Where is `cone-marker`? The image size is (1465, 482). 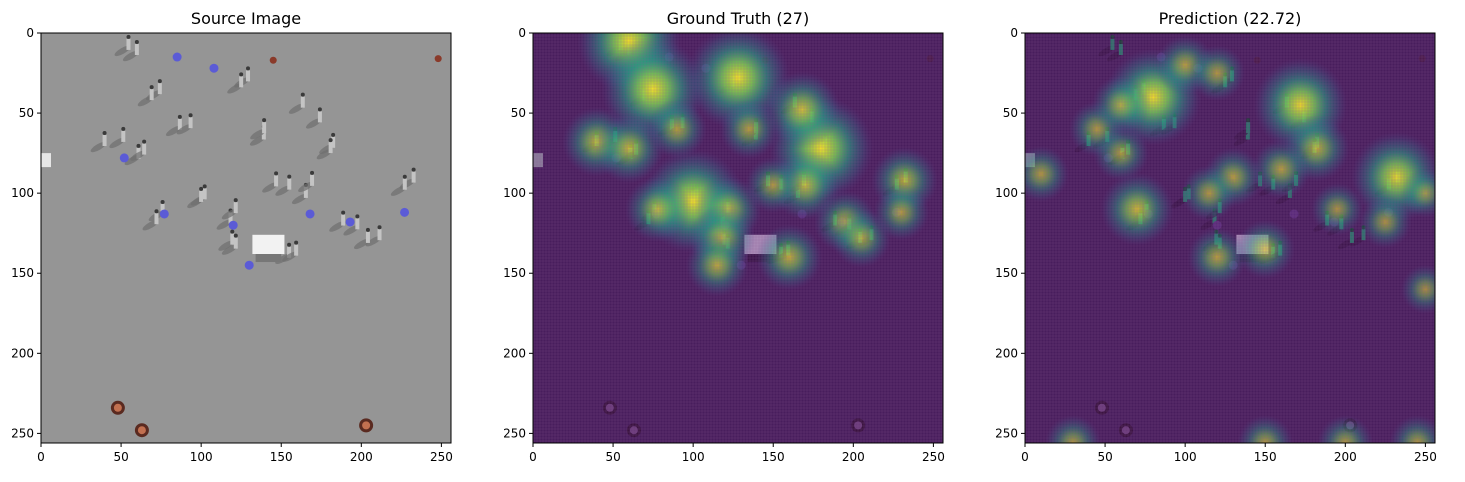
cone-marker is located at coordinates (273, 60).